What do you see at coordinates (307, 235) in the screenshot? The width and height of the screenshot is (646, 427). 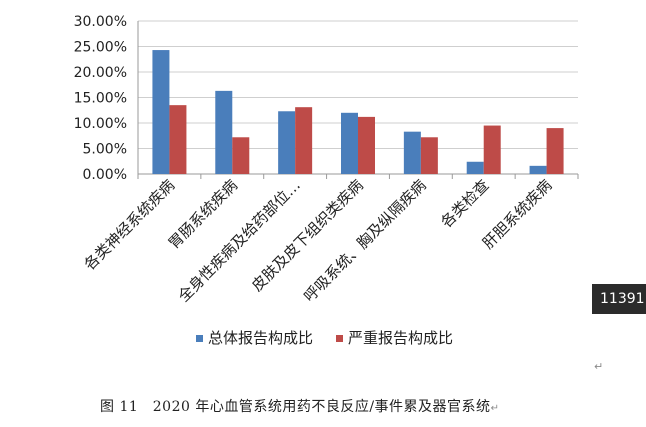 I see `x-tick-label: 皮肤及皮下组织类疾病` at bounding box center [307, 235].